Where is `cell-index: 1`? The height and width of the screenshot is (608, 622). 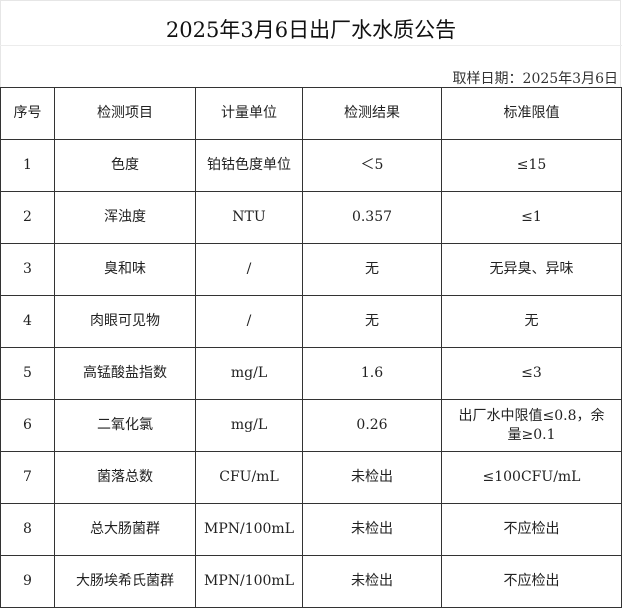
cell-index: 1 is located at coordinates (27, 165).